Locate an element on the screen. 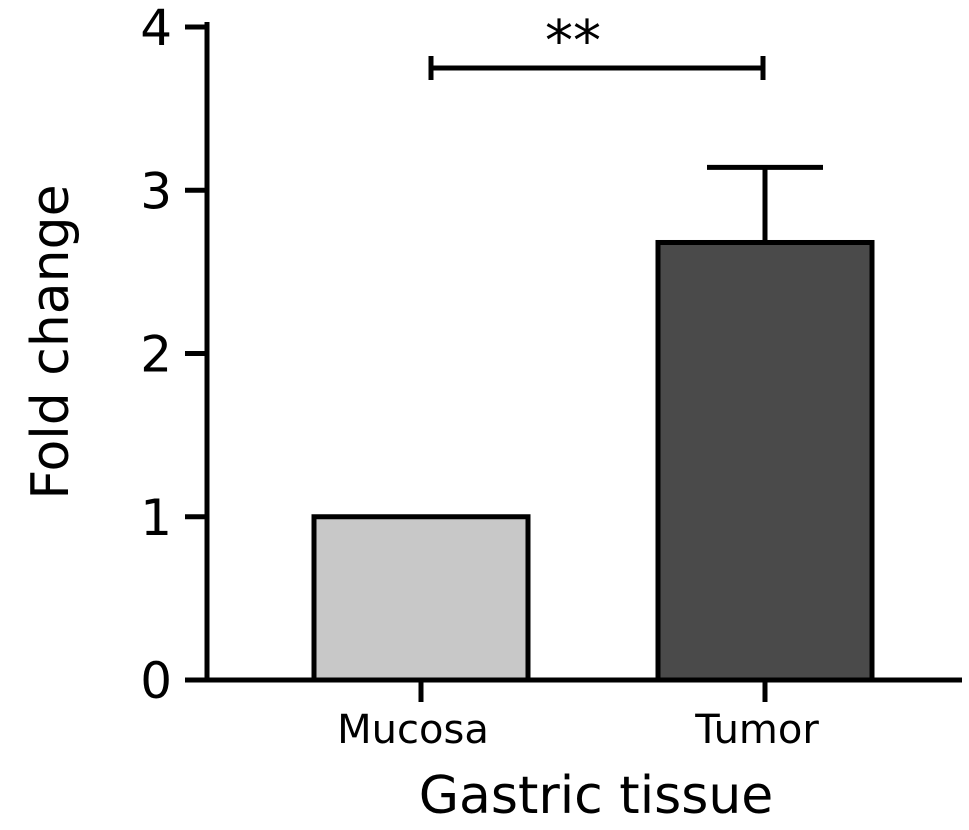 Image resolution: width=969 pixels, height=830 pixels. x-tick-label-tumor: Tumor is located at coordinates (756, 730).